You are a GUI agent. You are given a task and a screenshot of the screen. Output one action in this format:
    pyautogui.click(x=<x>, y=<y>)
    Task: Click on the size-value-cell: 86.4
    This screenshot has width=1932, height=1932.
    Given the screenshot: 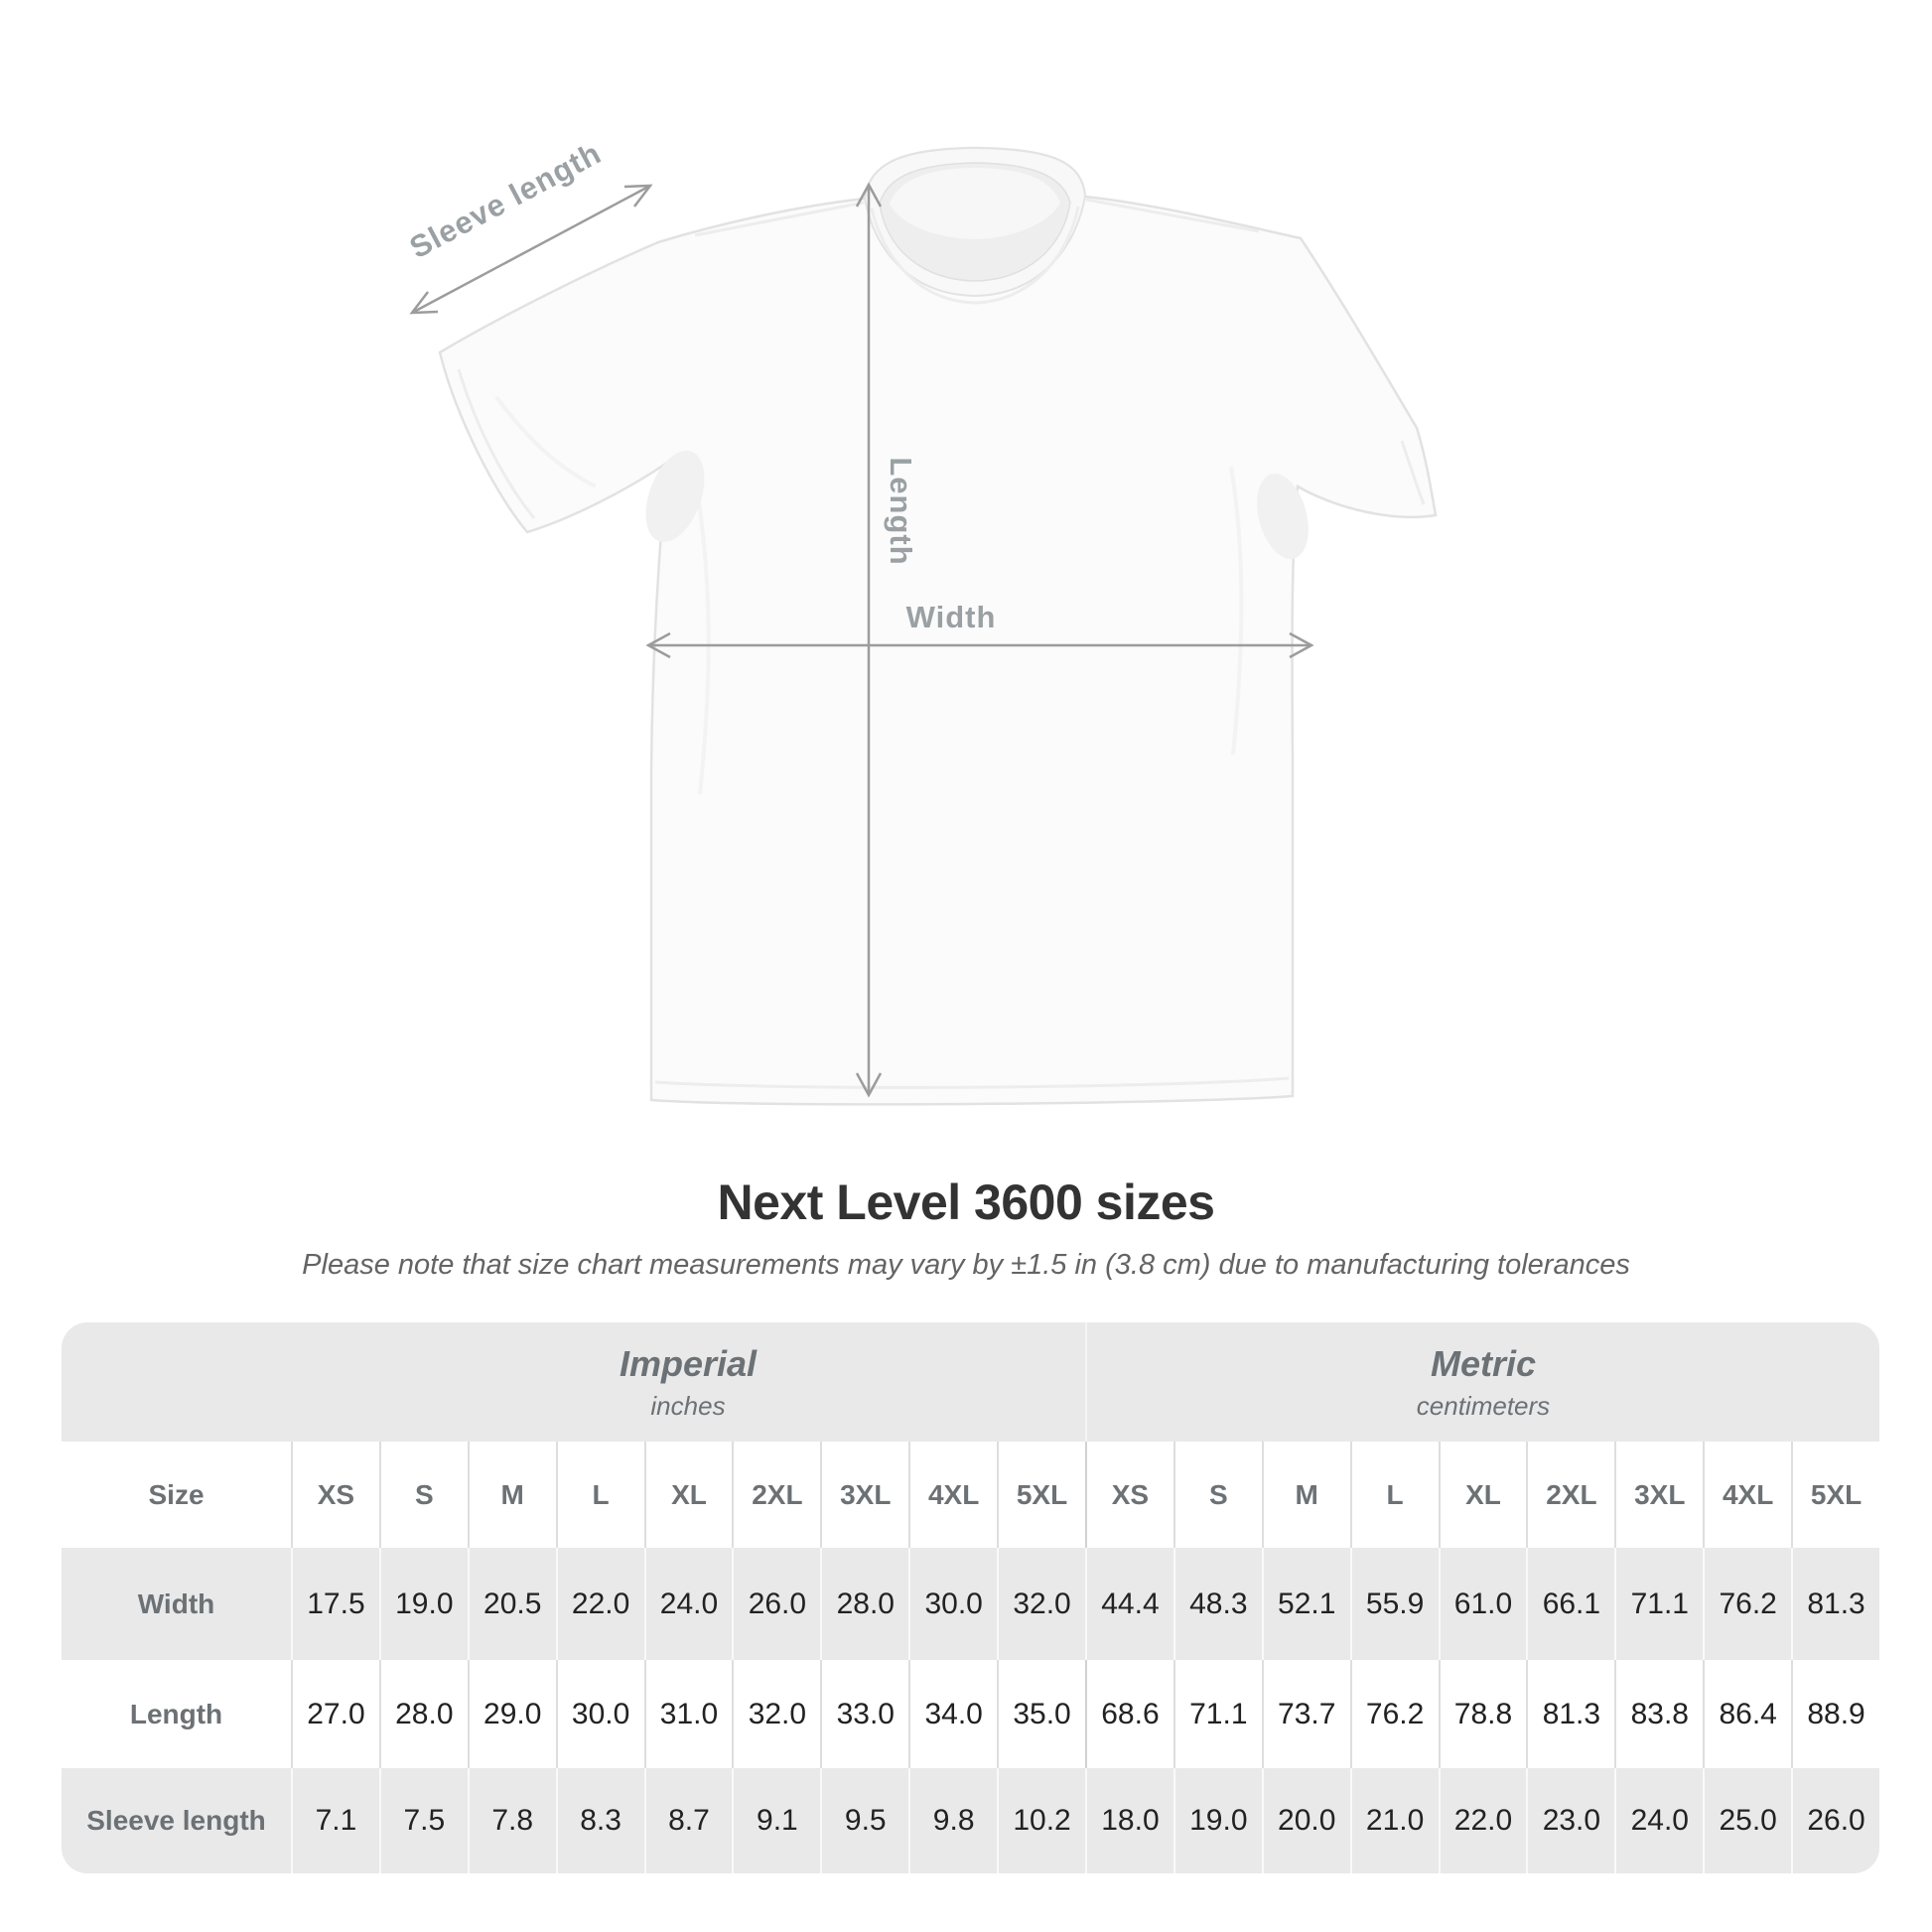 What is the action you would take?
    pyautogui.click(x=1748, y=1714)
    